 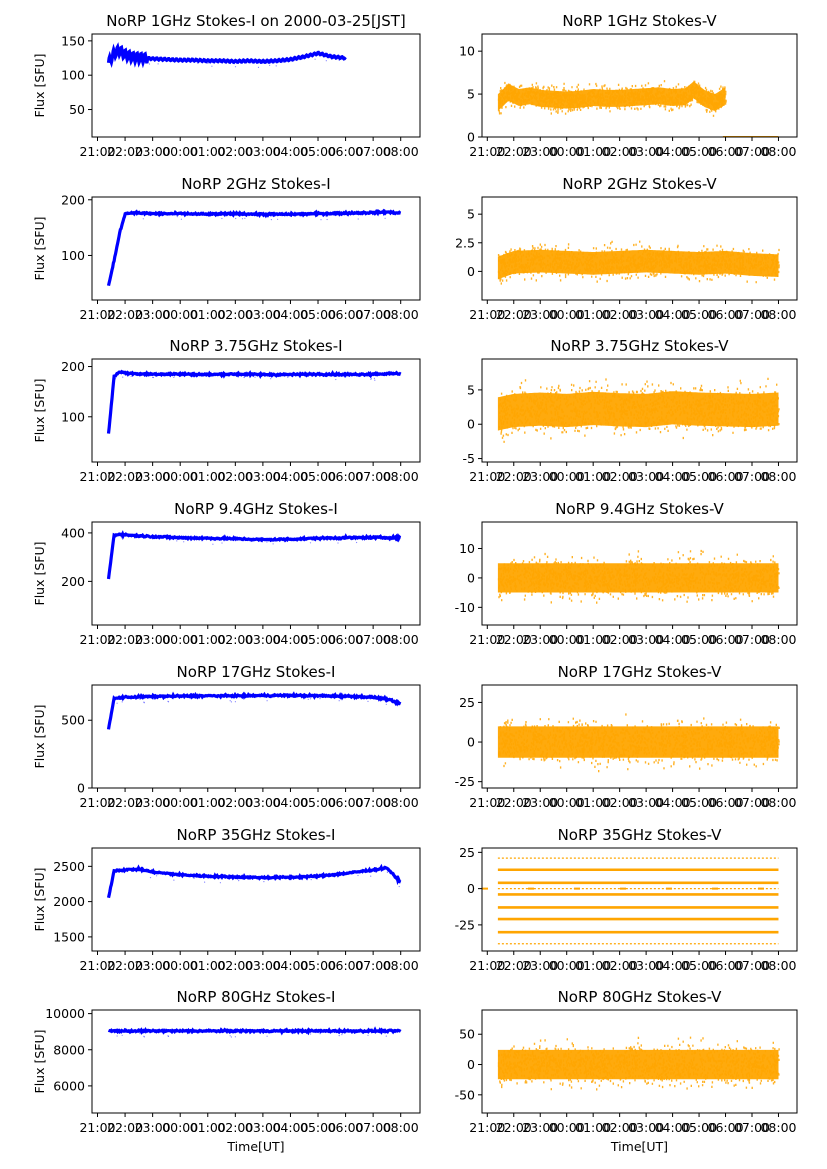 I want to click on panel-title: NoRP 1GHz Stokes-V, so click(x=639, y=21).